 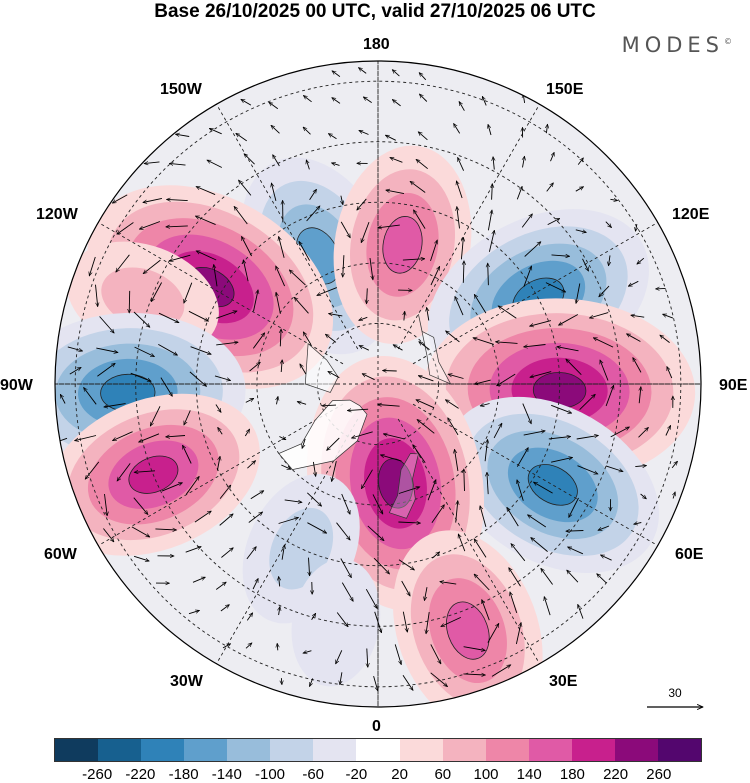 I want to click on colorbar-tick-label: 140, so click(x=529, y=774).